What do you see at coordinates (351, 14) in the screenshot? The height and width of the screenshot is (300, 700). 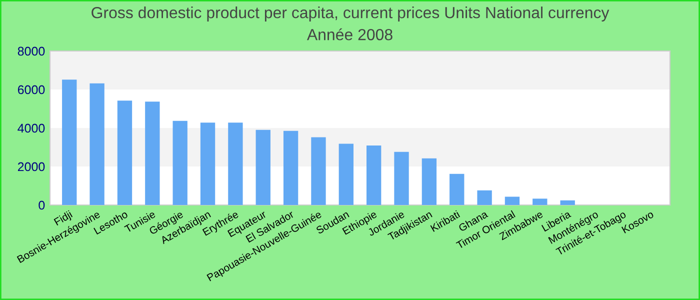 I see `chart-title: Gross domestic product per capita, current prices Units National currency` at bounding box center [351, 14].